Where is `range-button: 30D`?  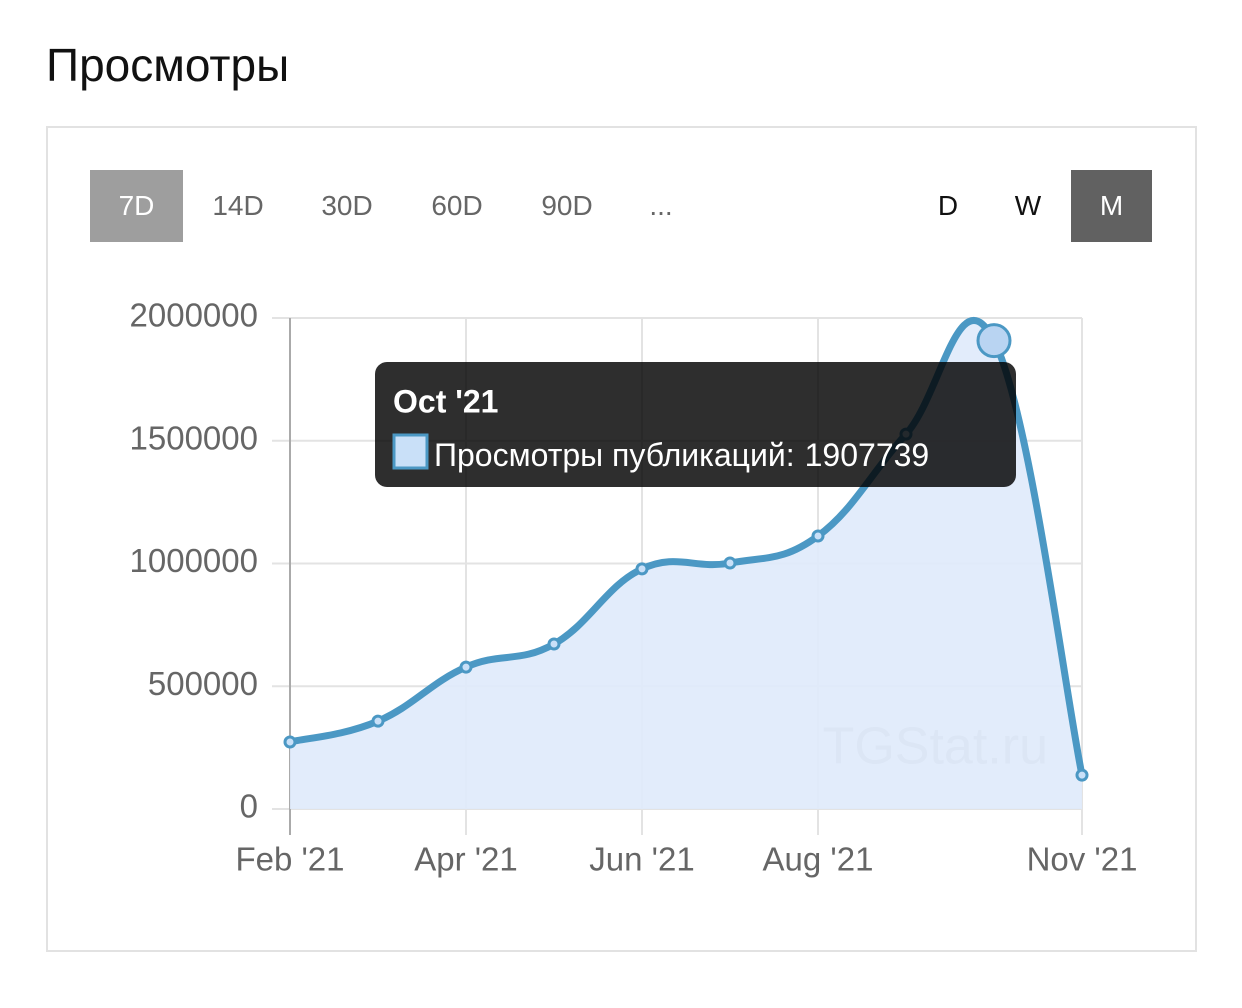 range-button: 30D is located at coordinates (347, 205).